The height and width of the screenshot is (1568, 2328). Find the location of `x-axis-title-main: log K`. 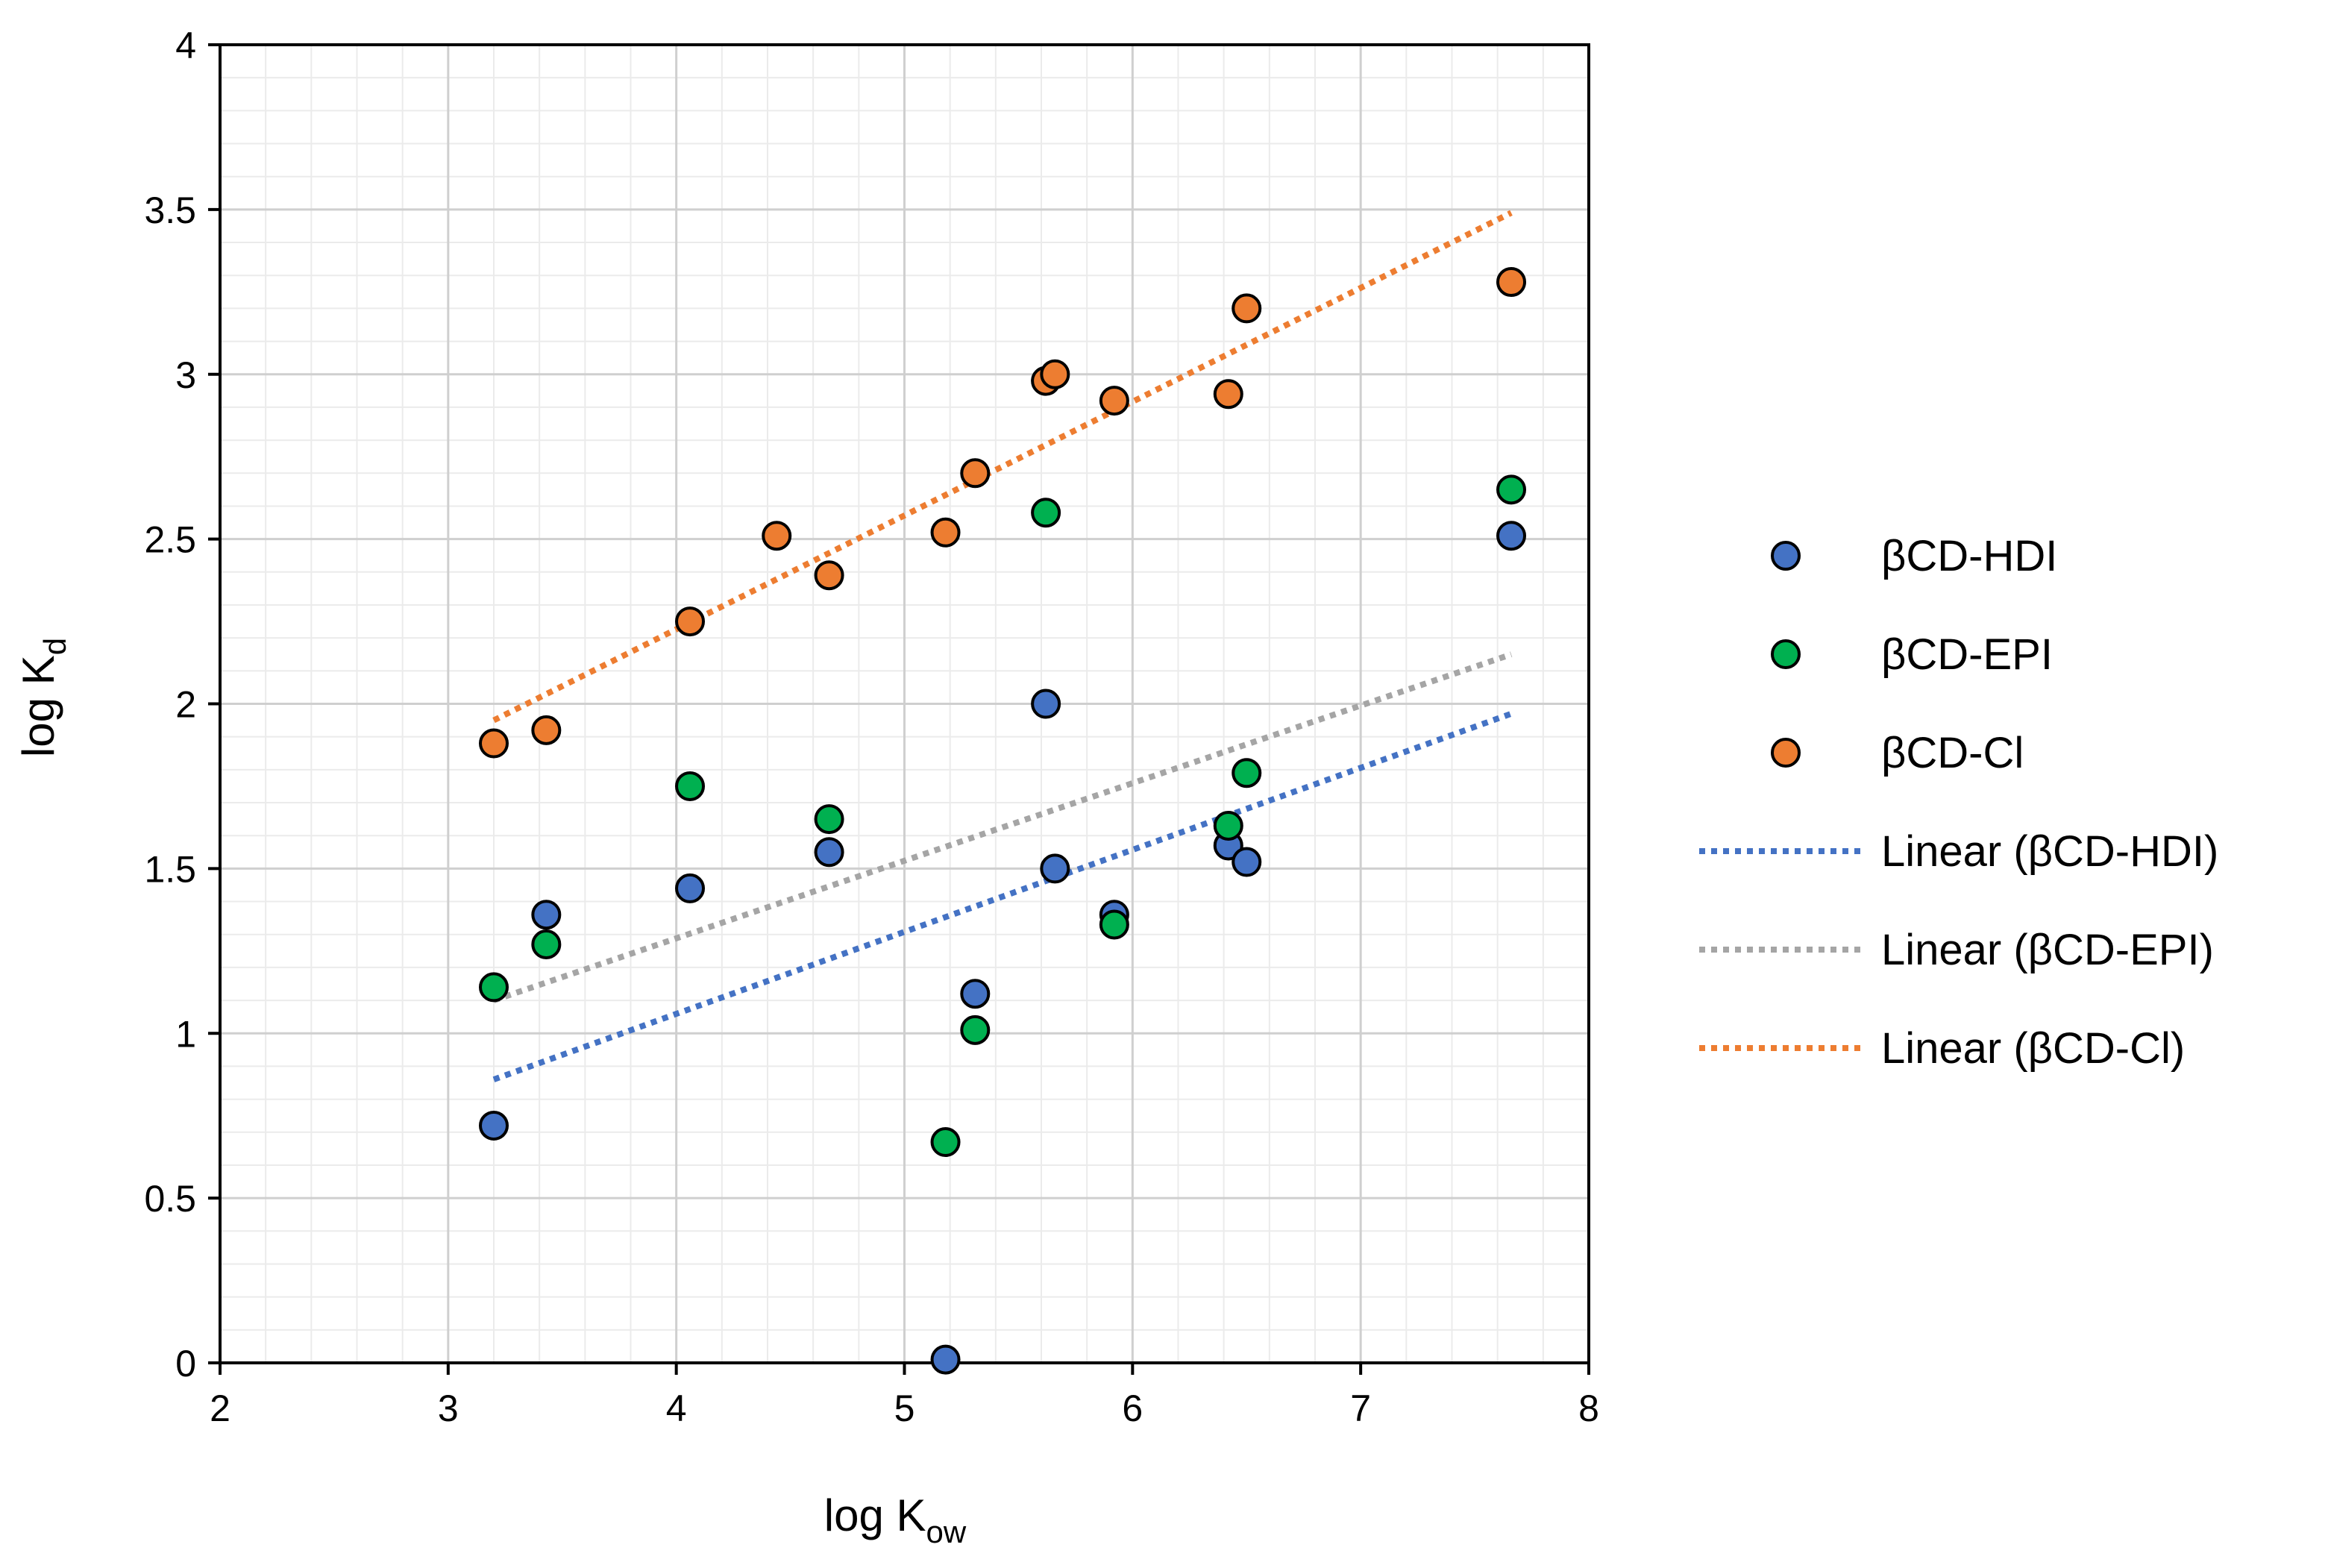

x-axis-title-main: log K is located at coordinates (875, 1515).